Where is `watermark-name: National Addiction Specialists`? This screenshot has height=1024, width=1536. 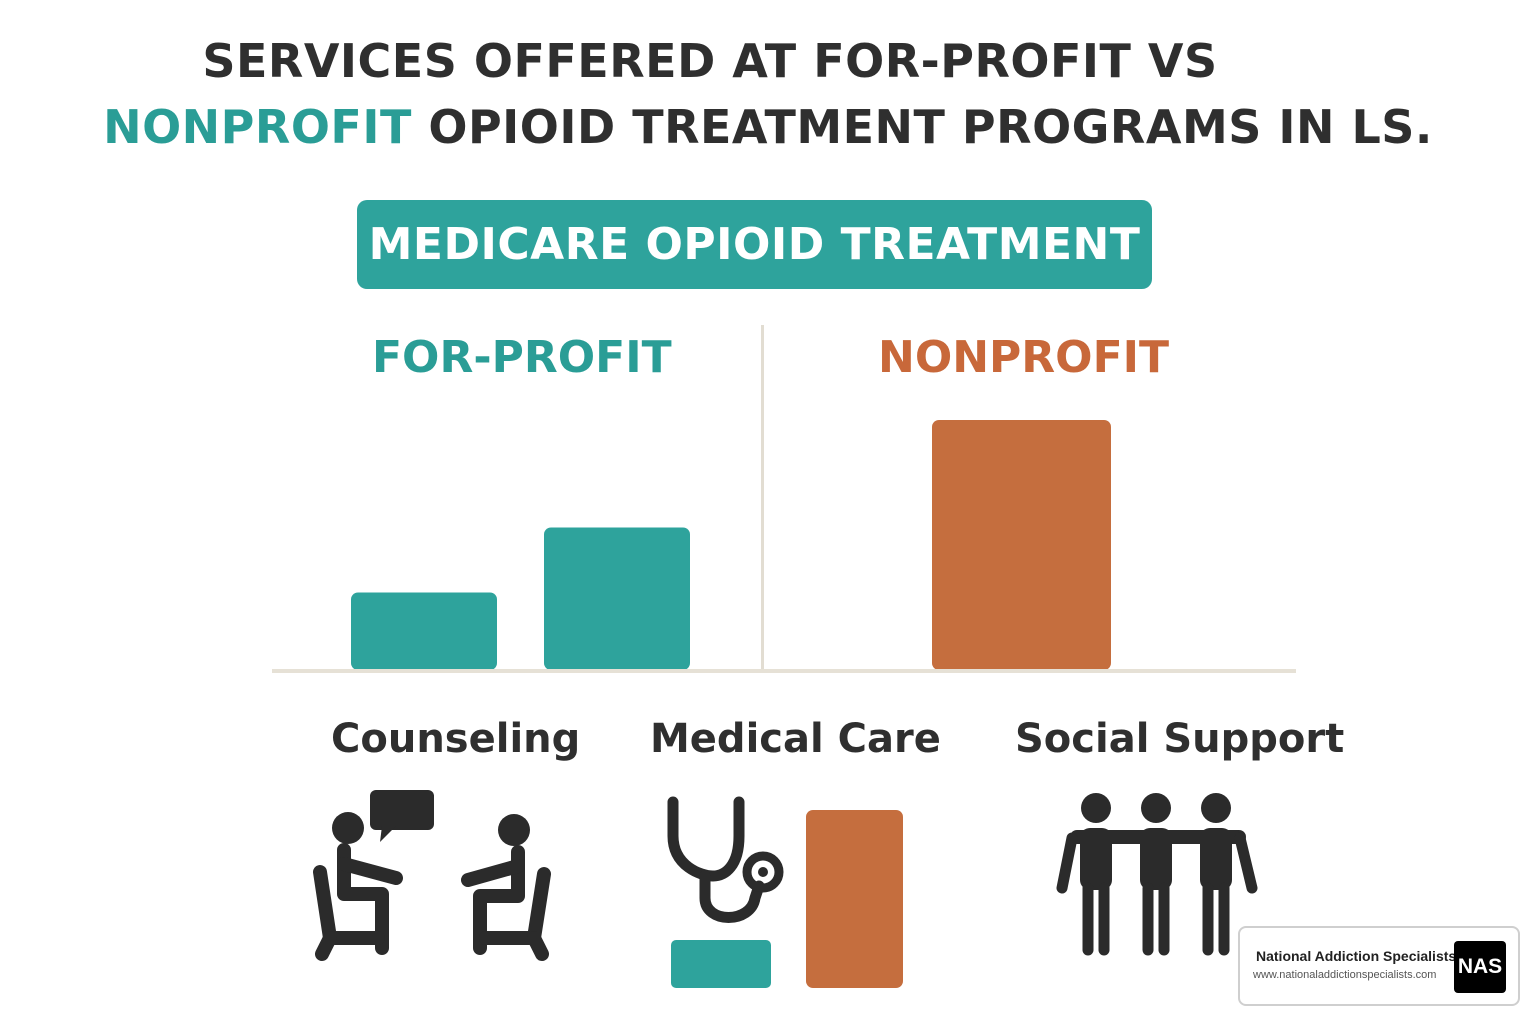
watermark-name: National Addiction Specialists is located at coordinates (1356, 956).